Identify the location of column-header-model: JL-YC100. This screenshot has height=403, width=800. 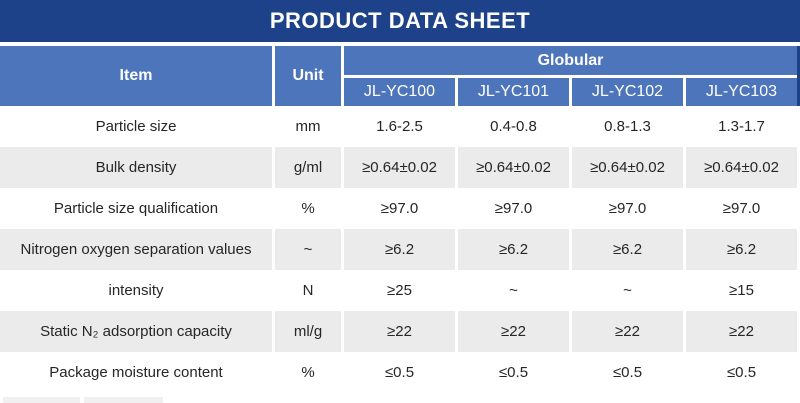
(399, 92).